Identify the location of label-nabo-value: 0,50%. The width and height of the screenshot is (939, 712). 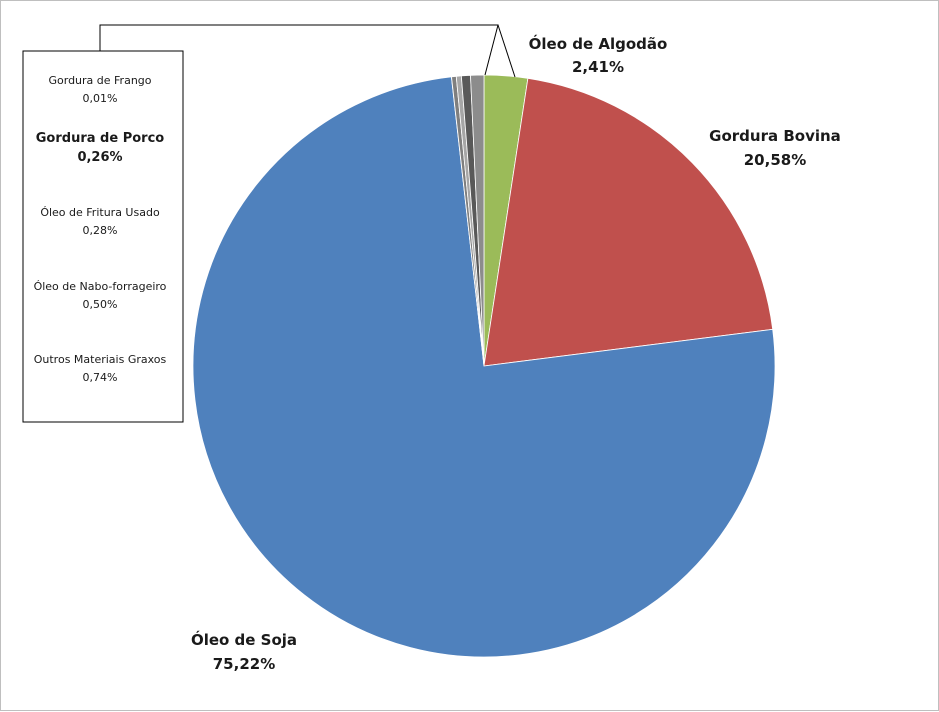
(100, 304).